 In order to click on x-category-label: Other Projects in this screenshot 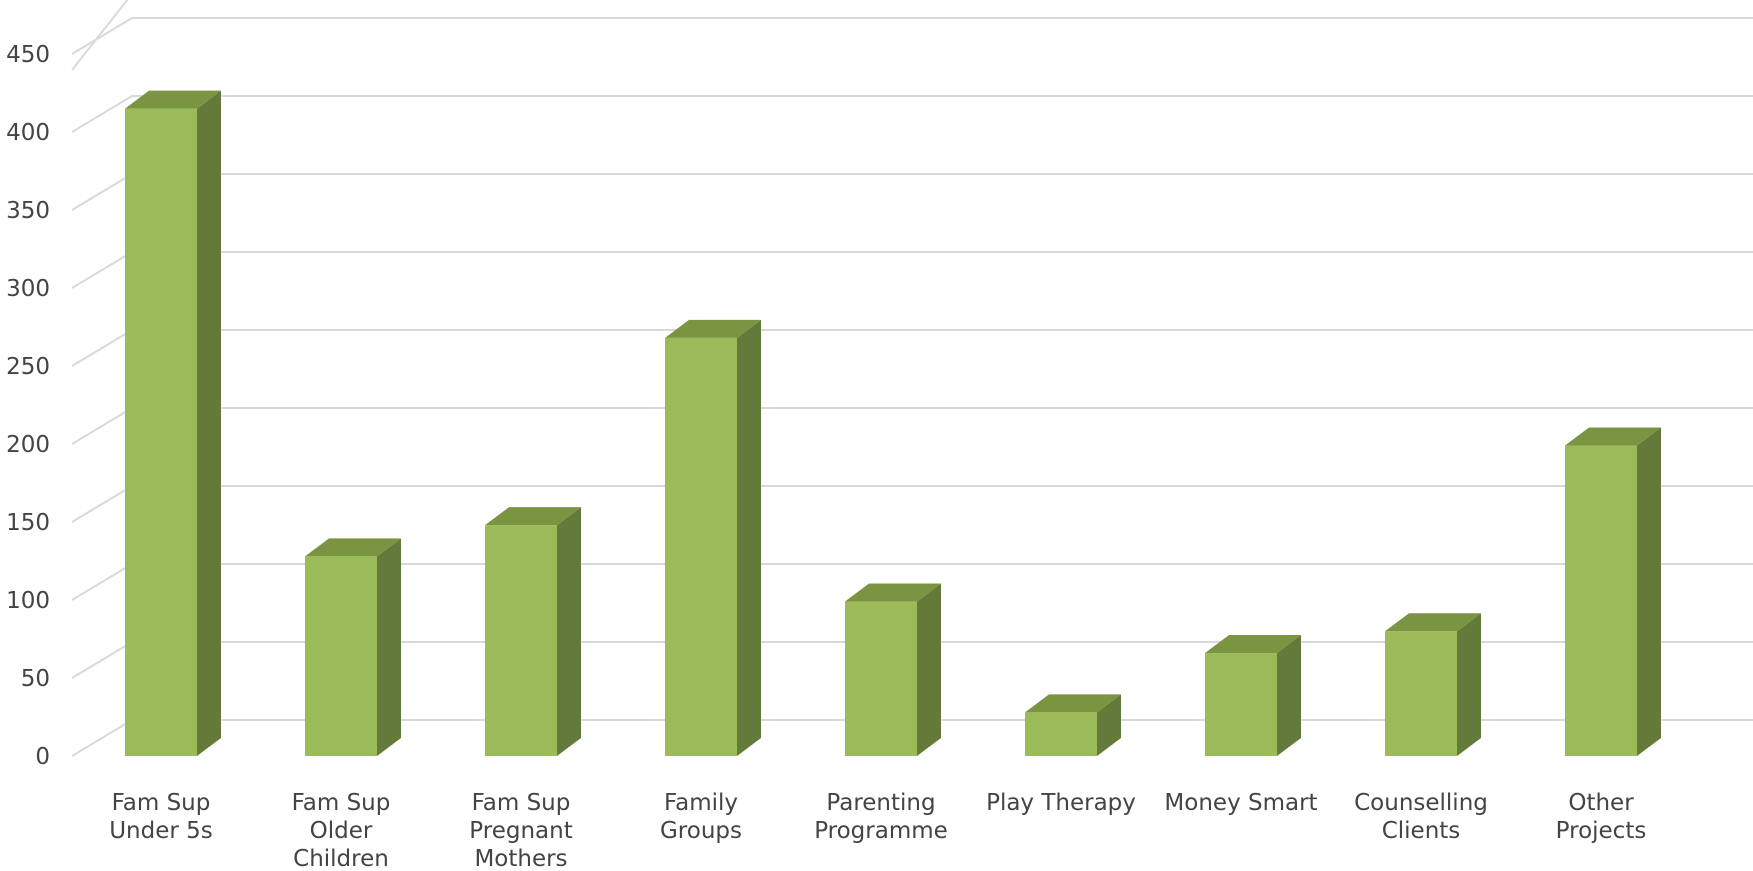, I will do `click(1601, 817)`.